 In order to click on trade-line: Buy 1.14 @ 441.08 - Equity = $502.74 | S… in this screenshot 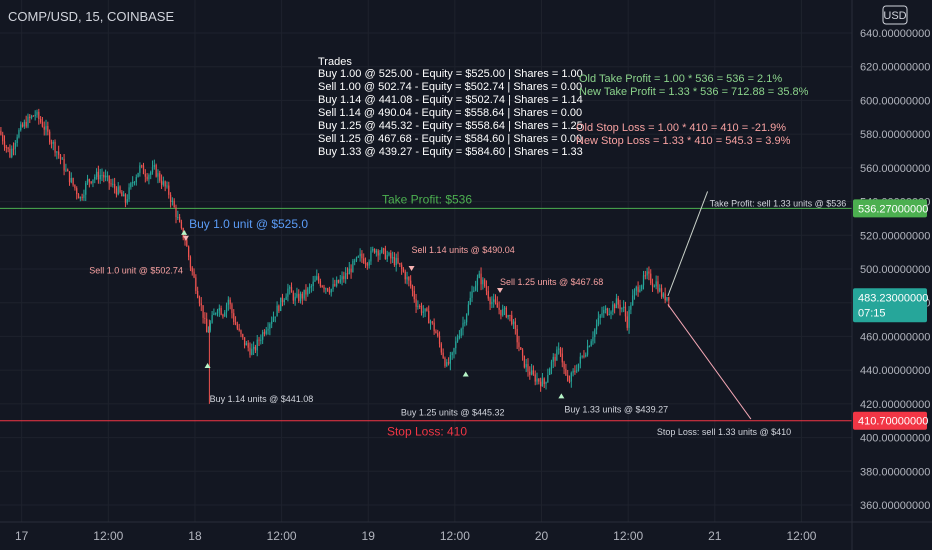, I will do `click(450, 100)`.